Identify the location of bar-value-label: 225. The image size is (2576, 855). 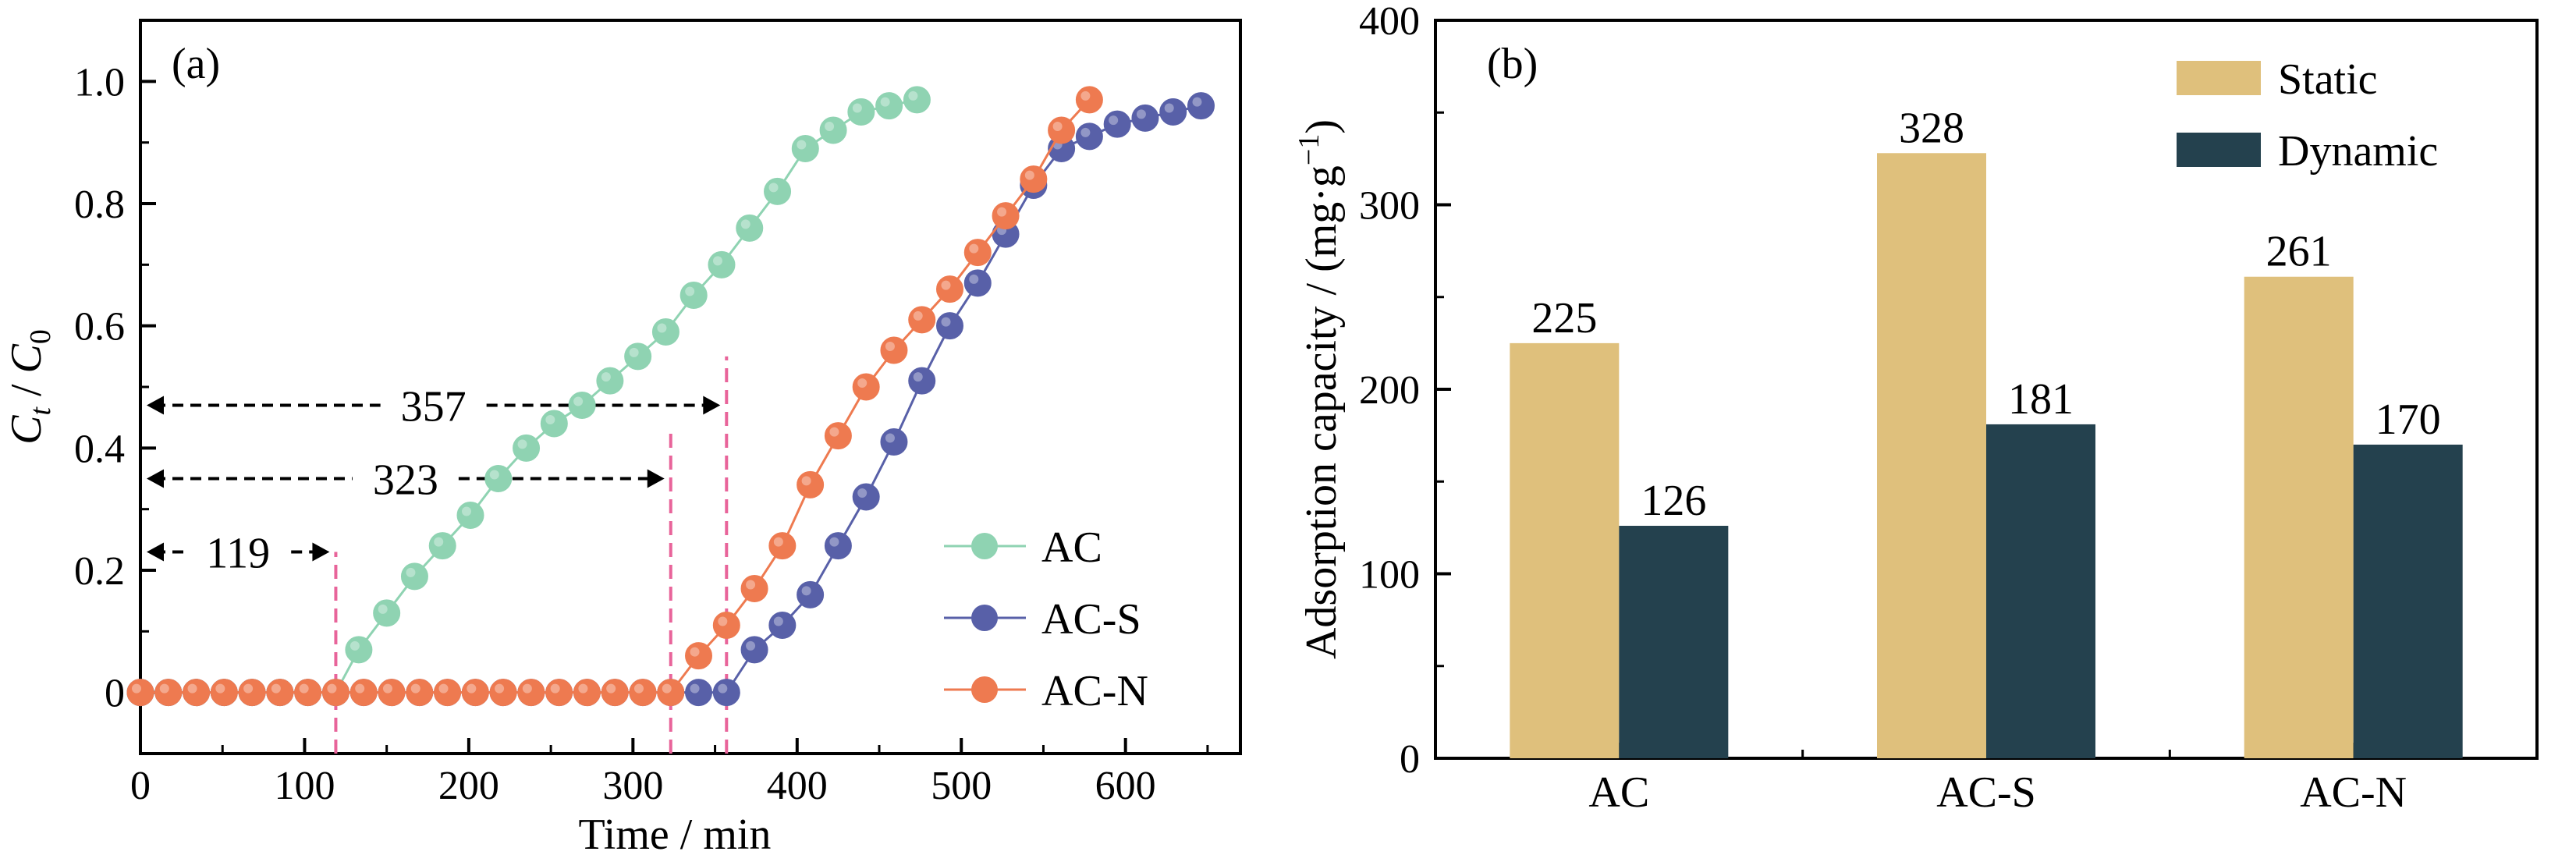
(1564, 318).